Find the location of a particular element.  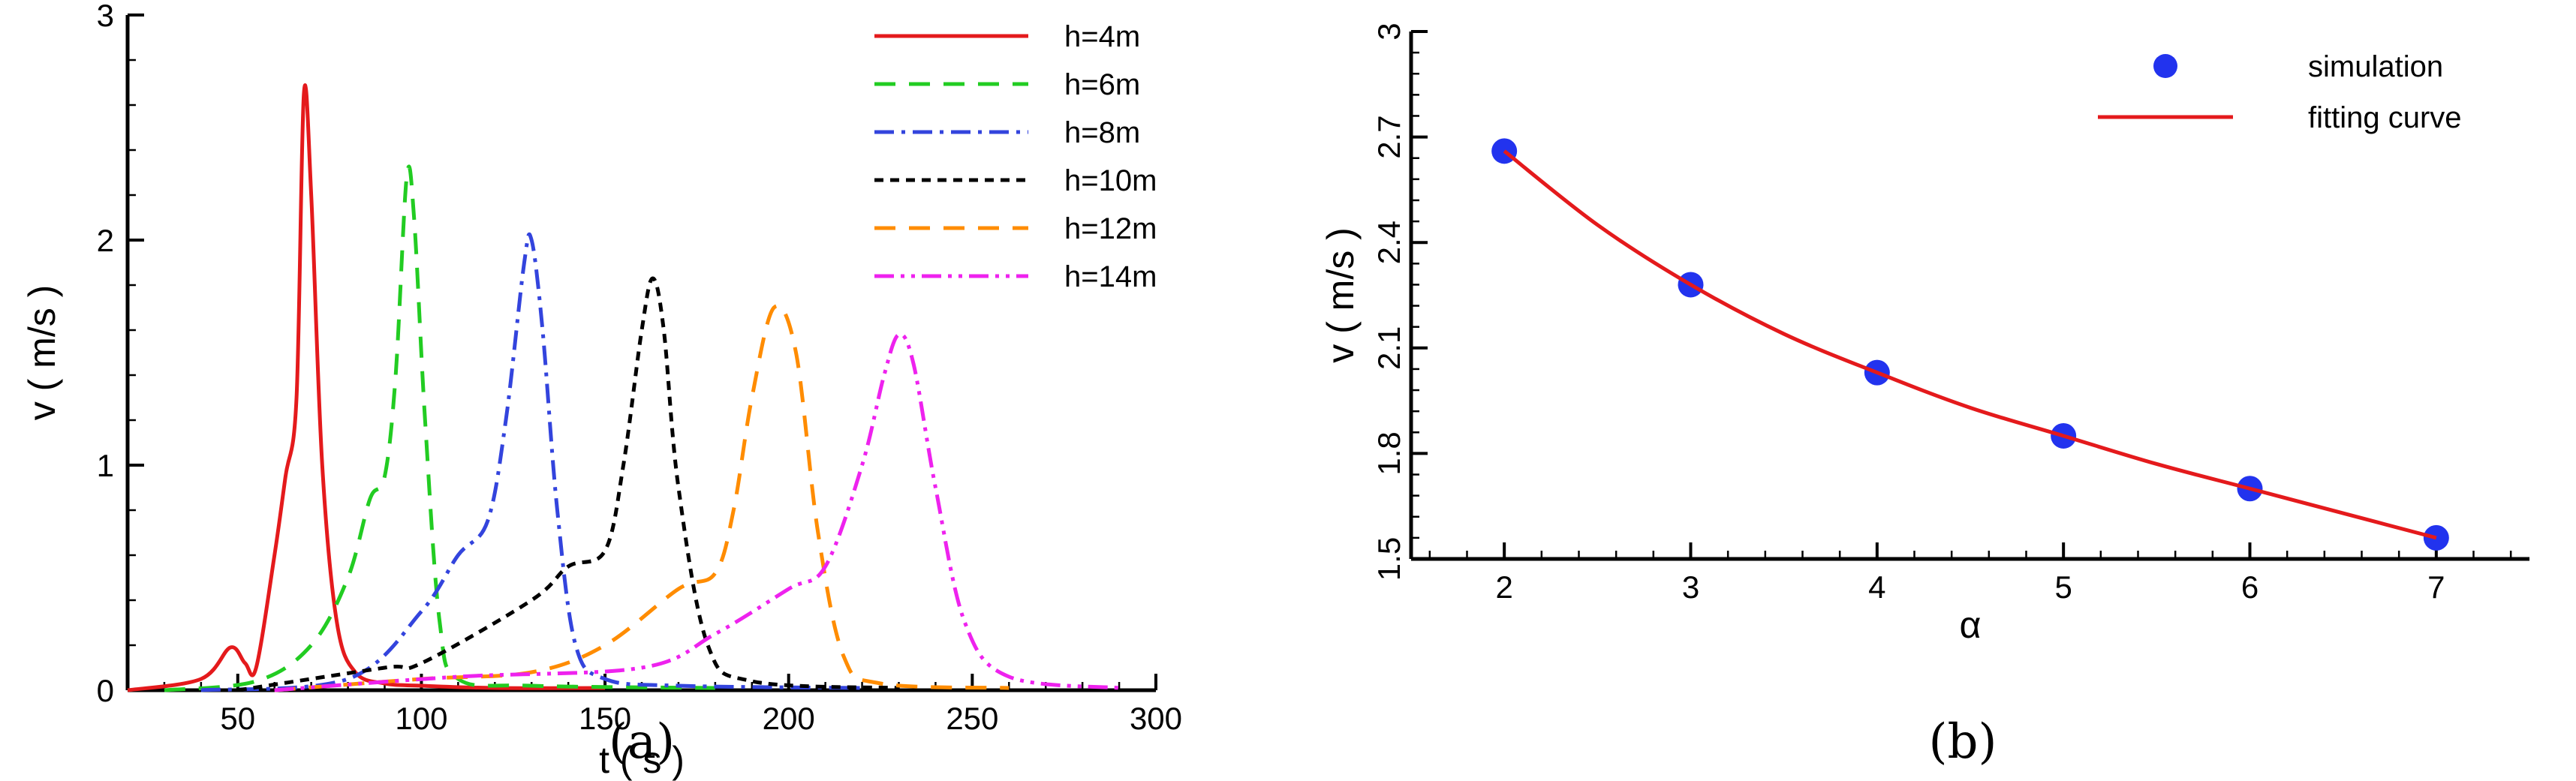

x-tick-label: 2 is located at coordinates (1503, 587).